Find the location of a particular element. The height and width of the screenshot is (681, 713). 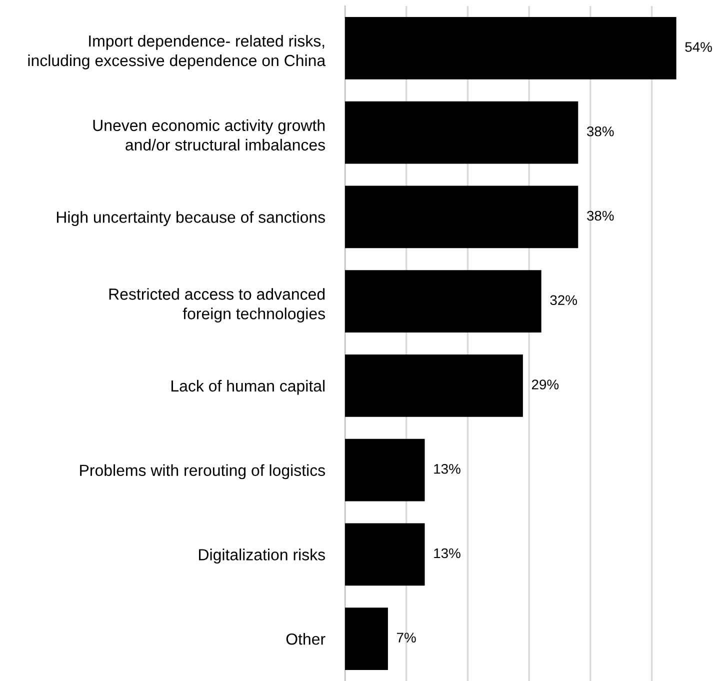

y-tick-label: Restricted access to advanced foreign technologies is located at coordinates (217, 305).